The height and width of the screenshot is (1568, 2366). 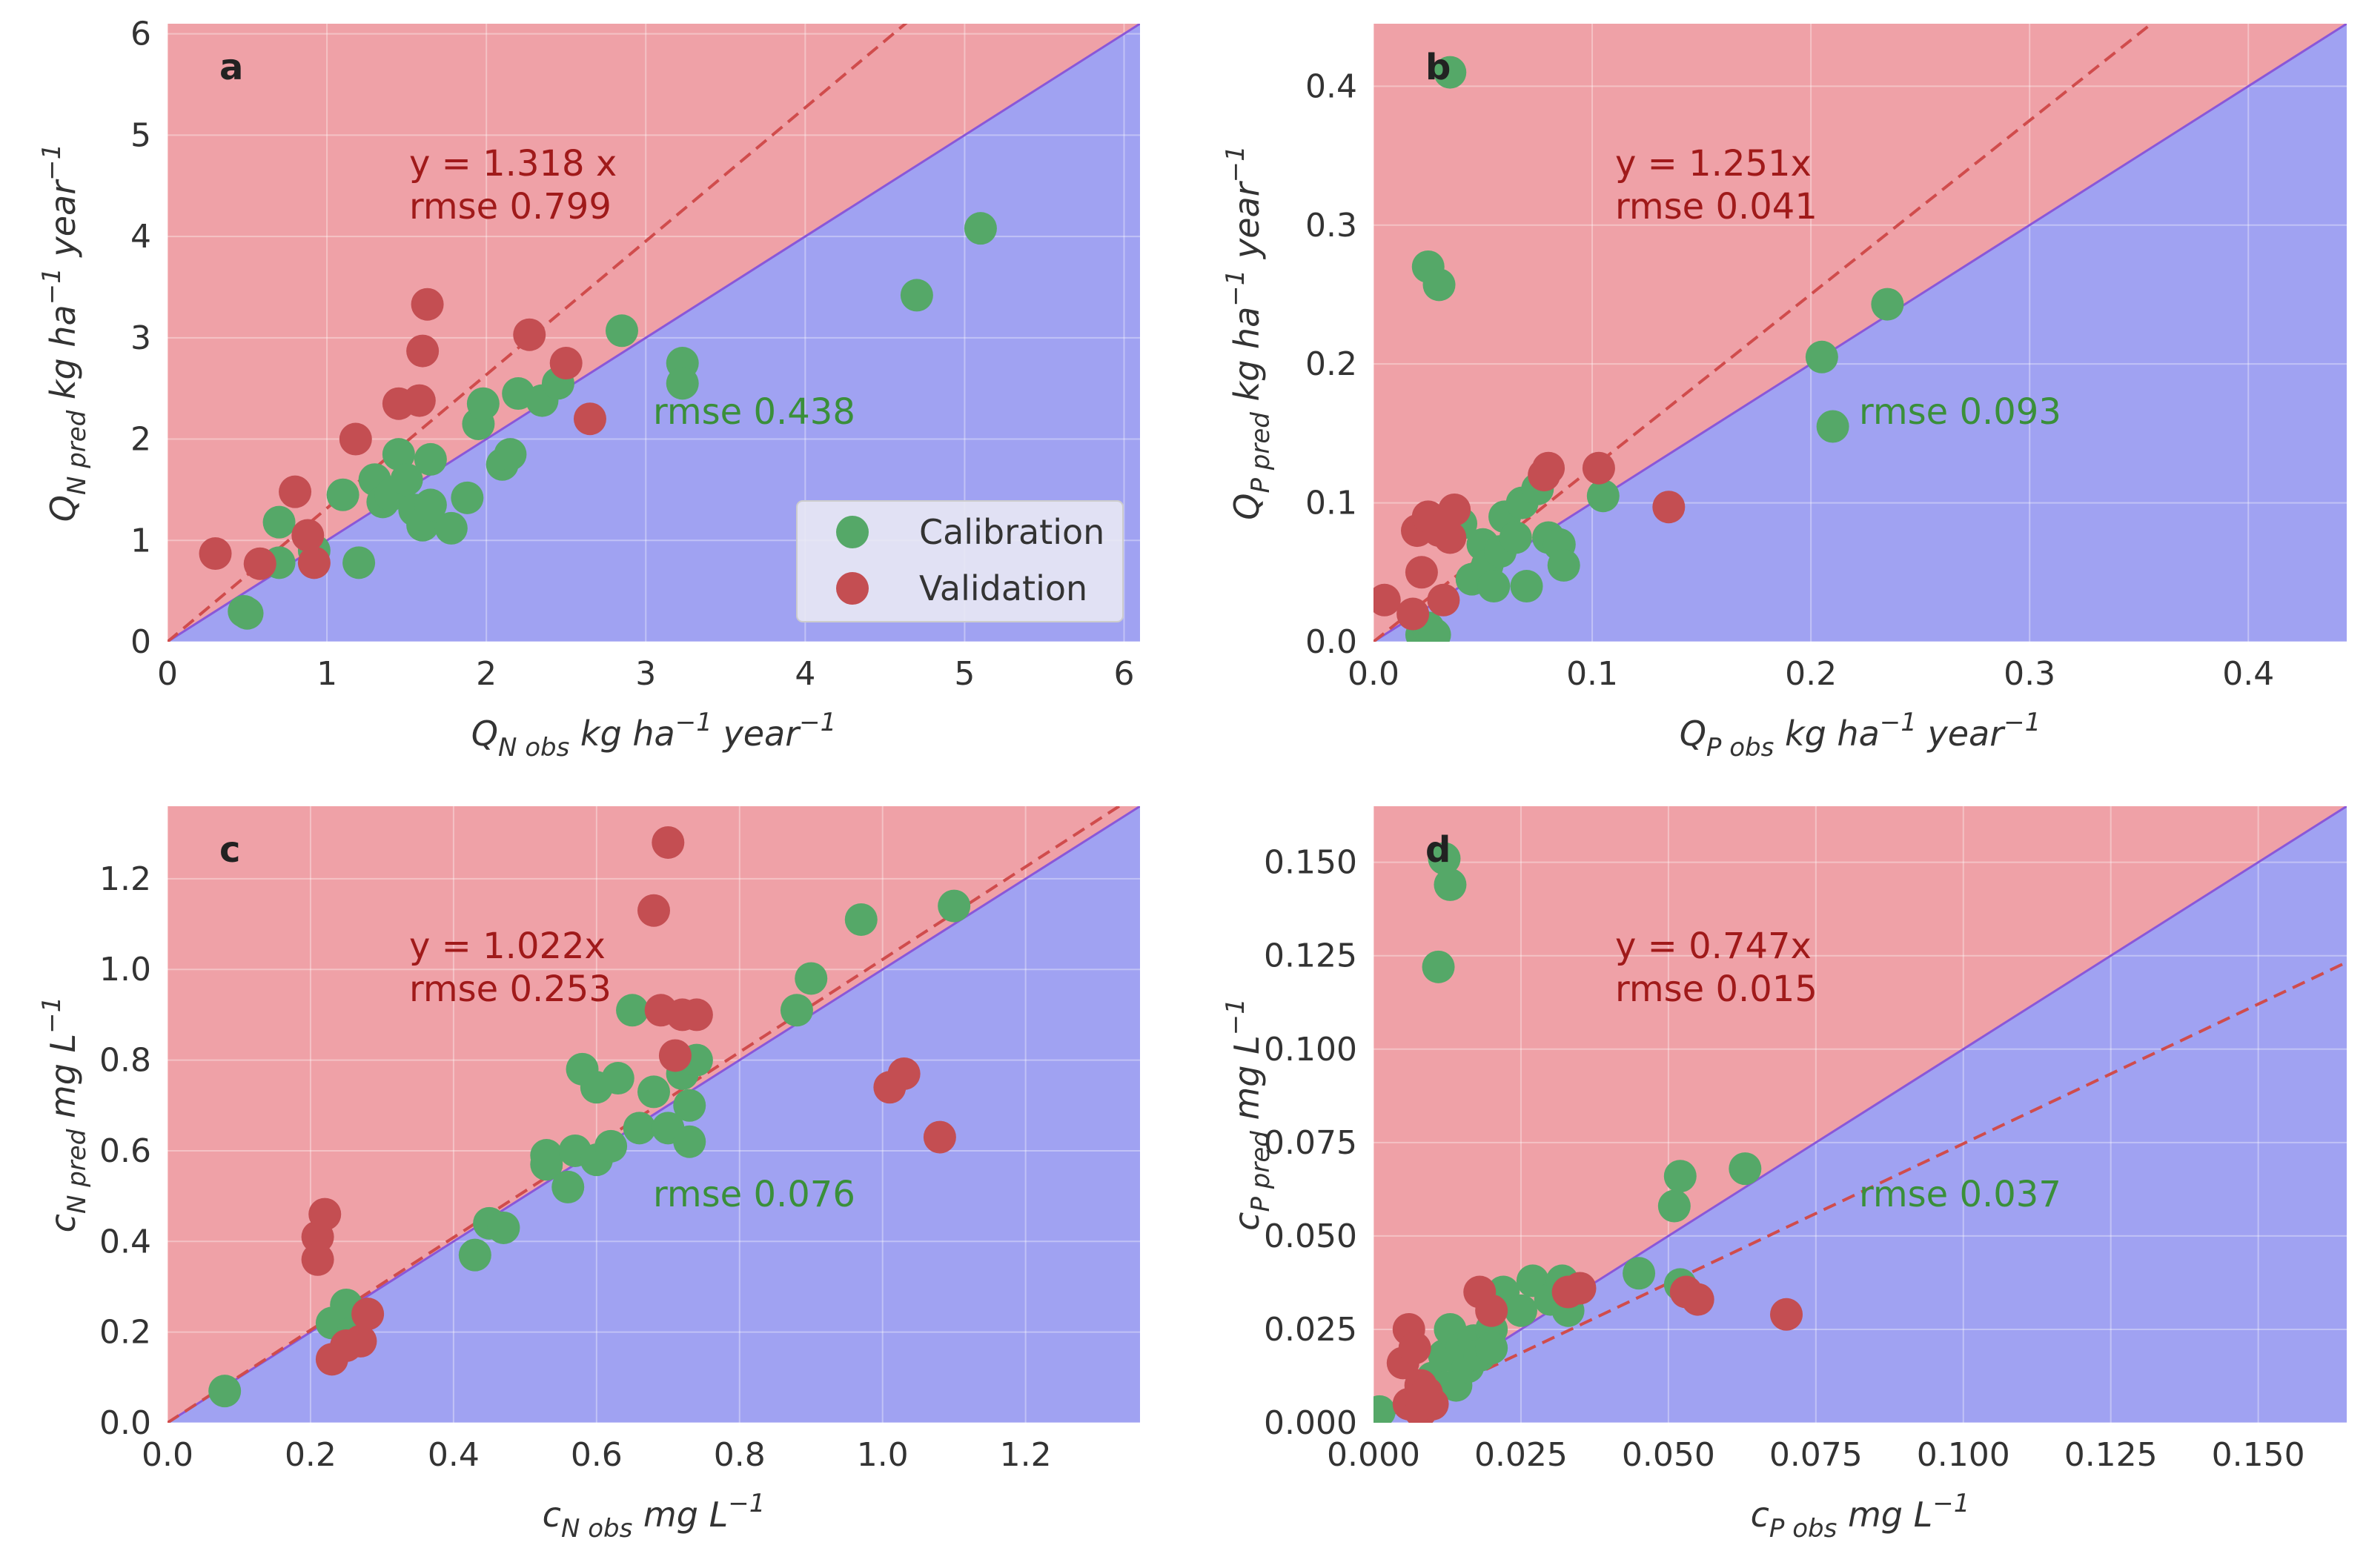 I want to click on rmse-calibration: rmse 0.037, so click(x=1960, y=1194).